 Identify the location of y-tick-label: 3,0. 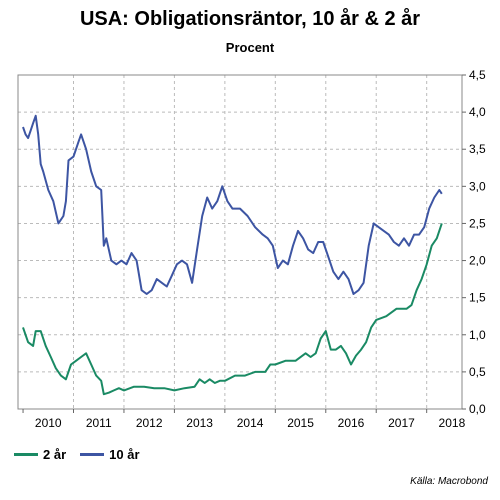
(477, 186).